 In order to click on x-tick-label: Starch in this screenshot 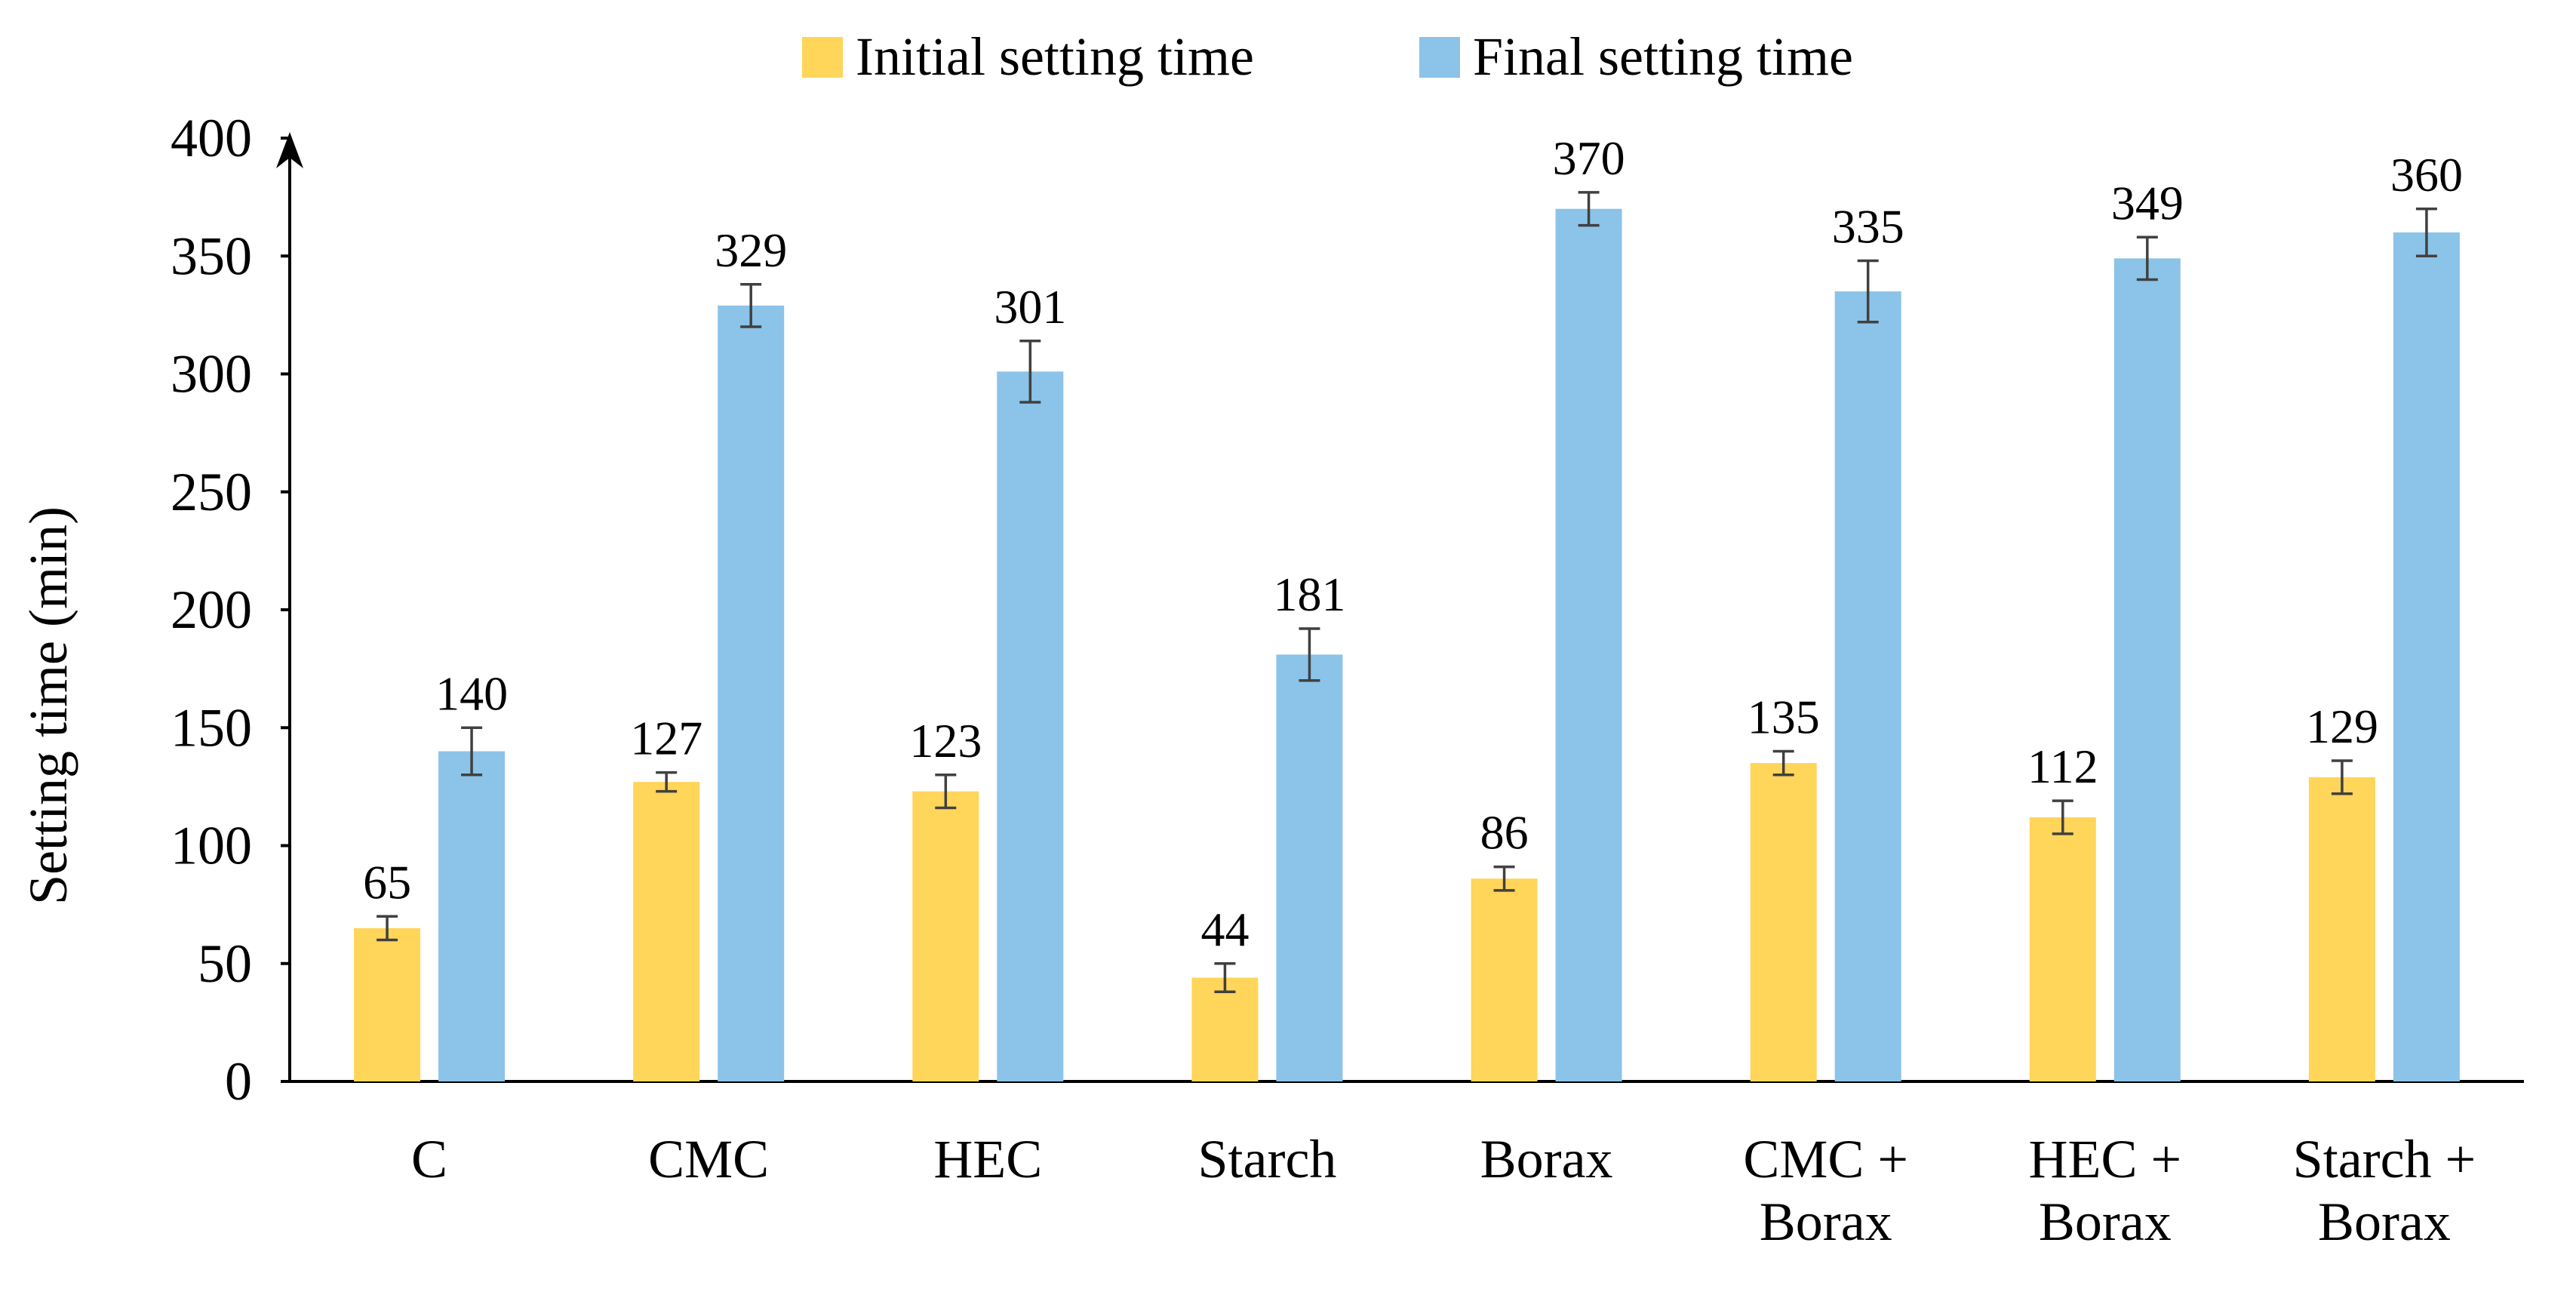, I will do `click(1266, 1159)`.